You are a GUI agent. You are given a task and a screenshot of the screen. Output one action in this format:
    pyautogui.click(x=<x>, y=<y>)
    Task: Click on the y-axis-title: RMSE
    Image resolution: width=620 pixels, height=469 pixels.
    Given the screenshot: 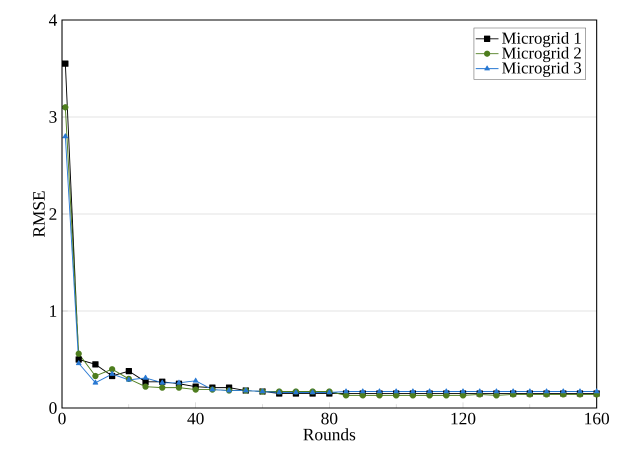 What is the action you would take?
    pyautogui.click(x=39, y=214)
    